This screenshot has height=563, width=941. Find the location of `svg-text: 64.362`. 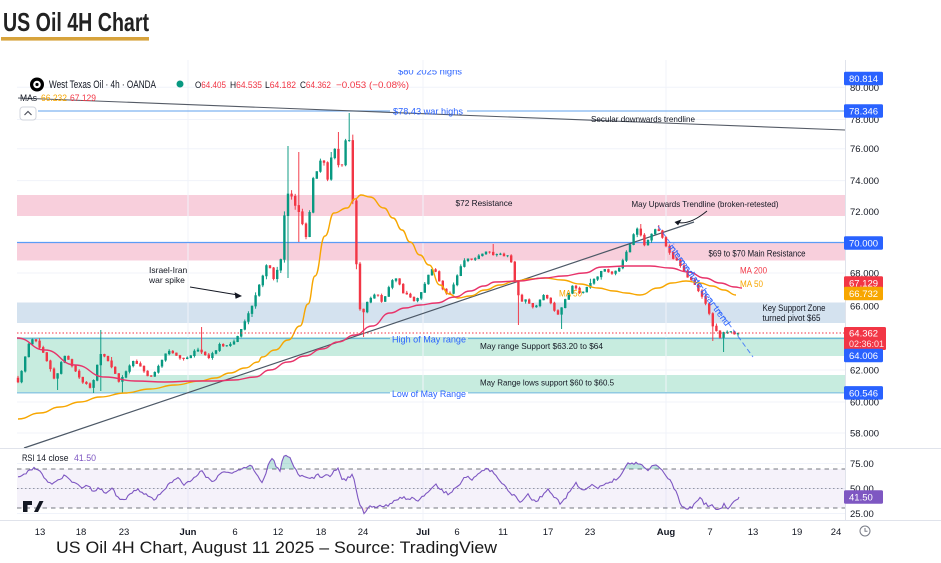

svg-text: 64.362 is located at coordinates (863, 334).